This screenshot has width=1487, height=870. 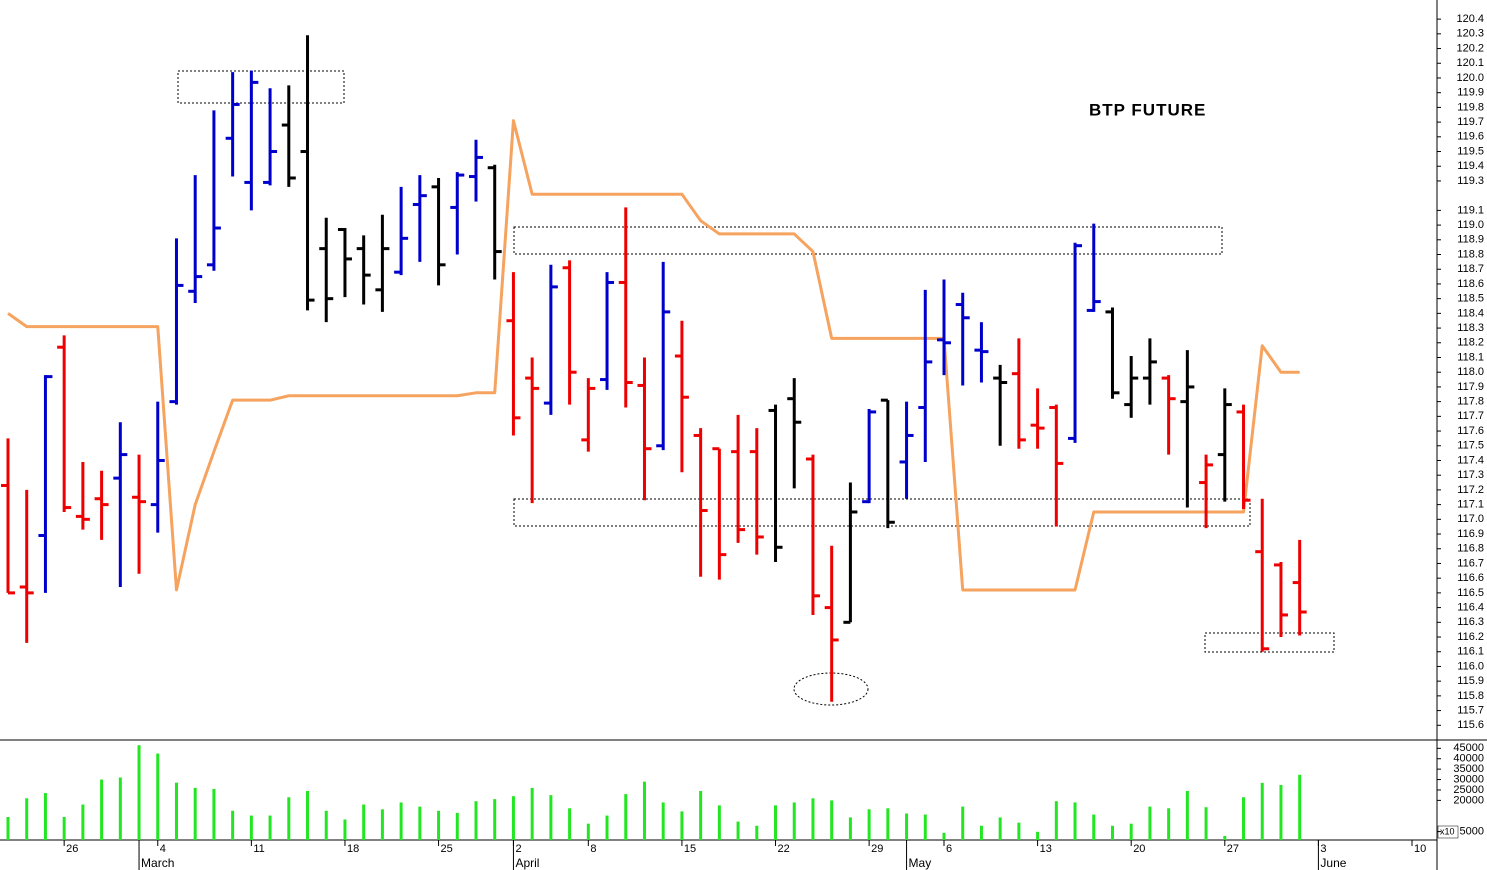 What do you see at coordinates (1470, 93) in the screenshot?
I see `y-tick-label: 119.9` at bounding box center [1470, 93].